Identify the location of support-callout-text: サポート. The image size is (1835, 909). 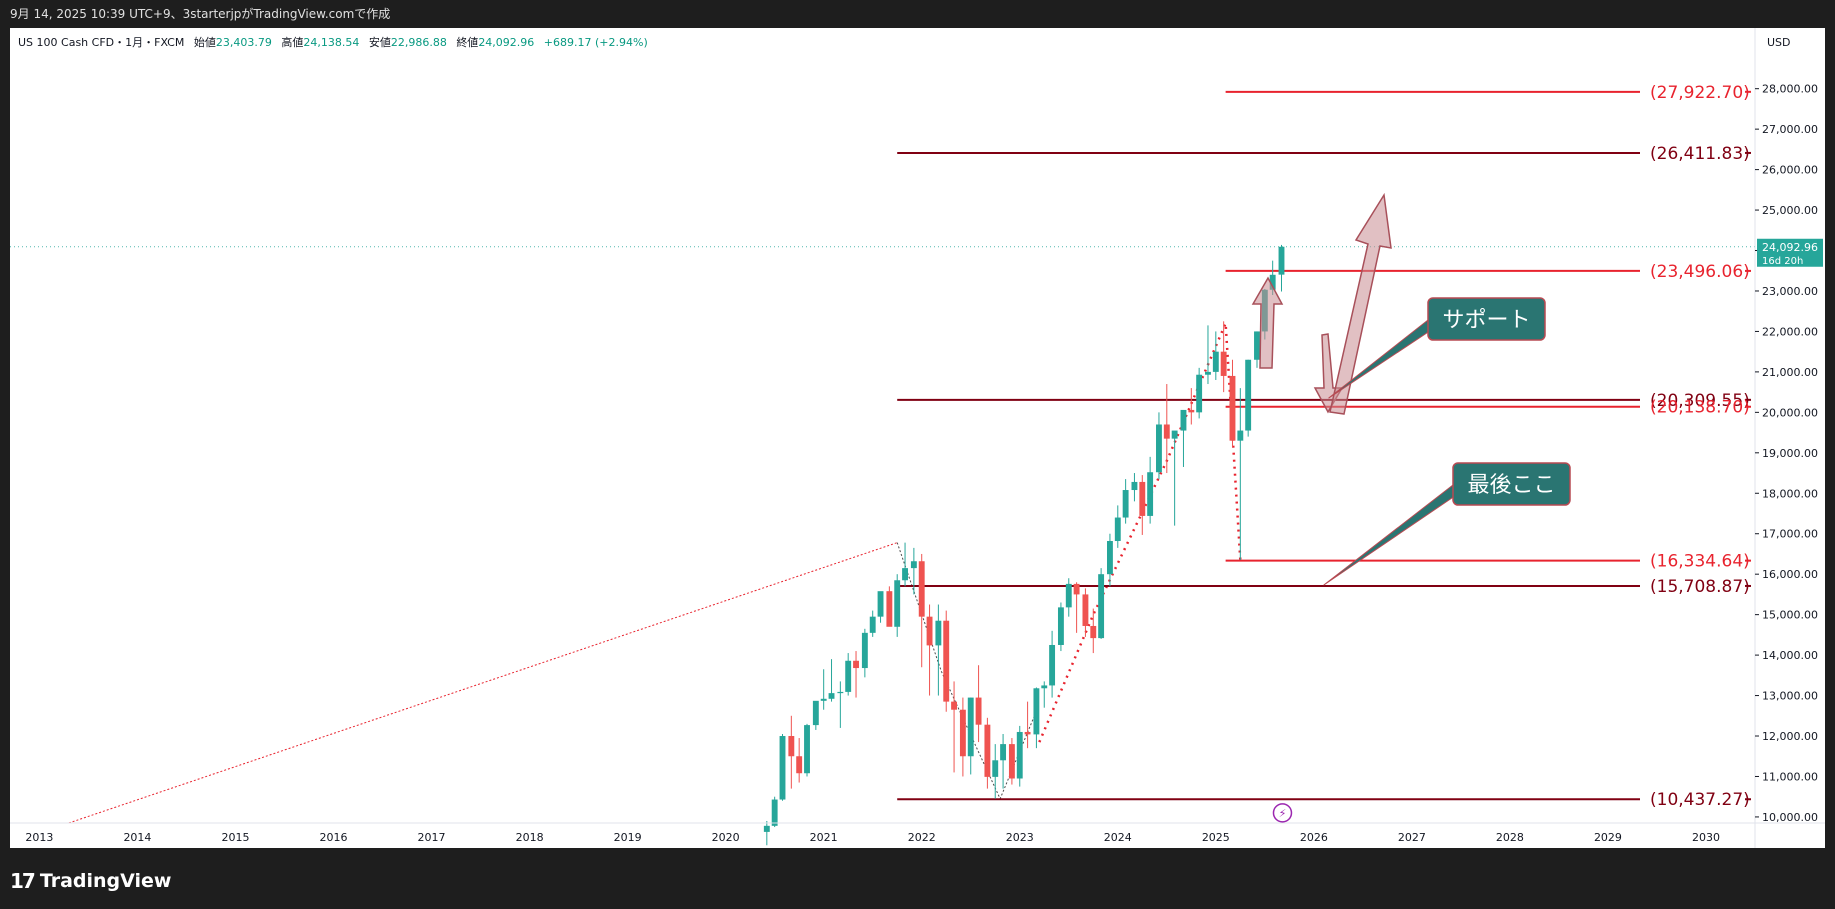
(1486, 320).